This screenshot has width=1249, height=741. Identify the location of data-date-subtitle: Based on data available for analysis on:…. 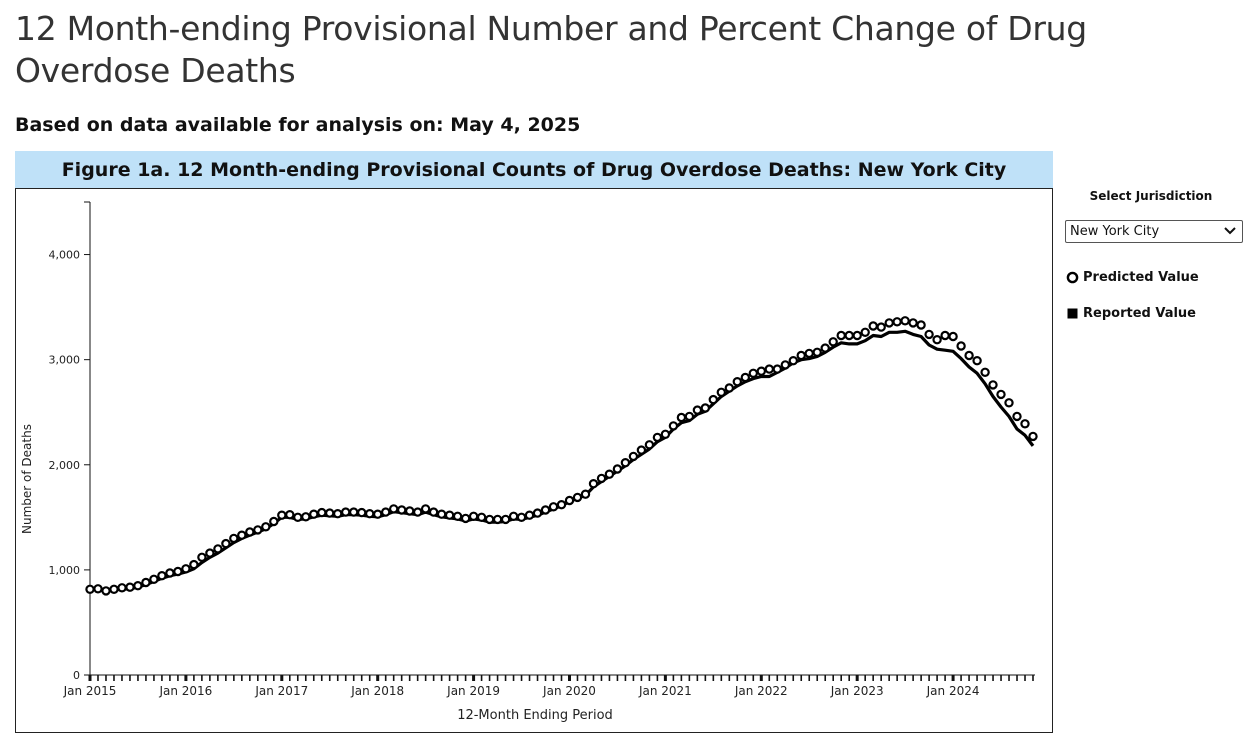
(298, 125).